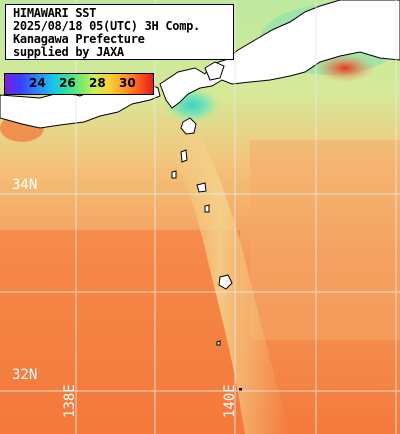 Image resolution: width=400 pixels, height=434 pixels. What do you see at coordinates (174, 174) in the screenshot?
I see `niijima-island` at bounding box center [174, 174].